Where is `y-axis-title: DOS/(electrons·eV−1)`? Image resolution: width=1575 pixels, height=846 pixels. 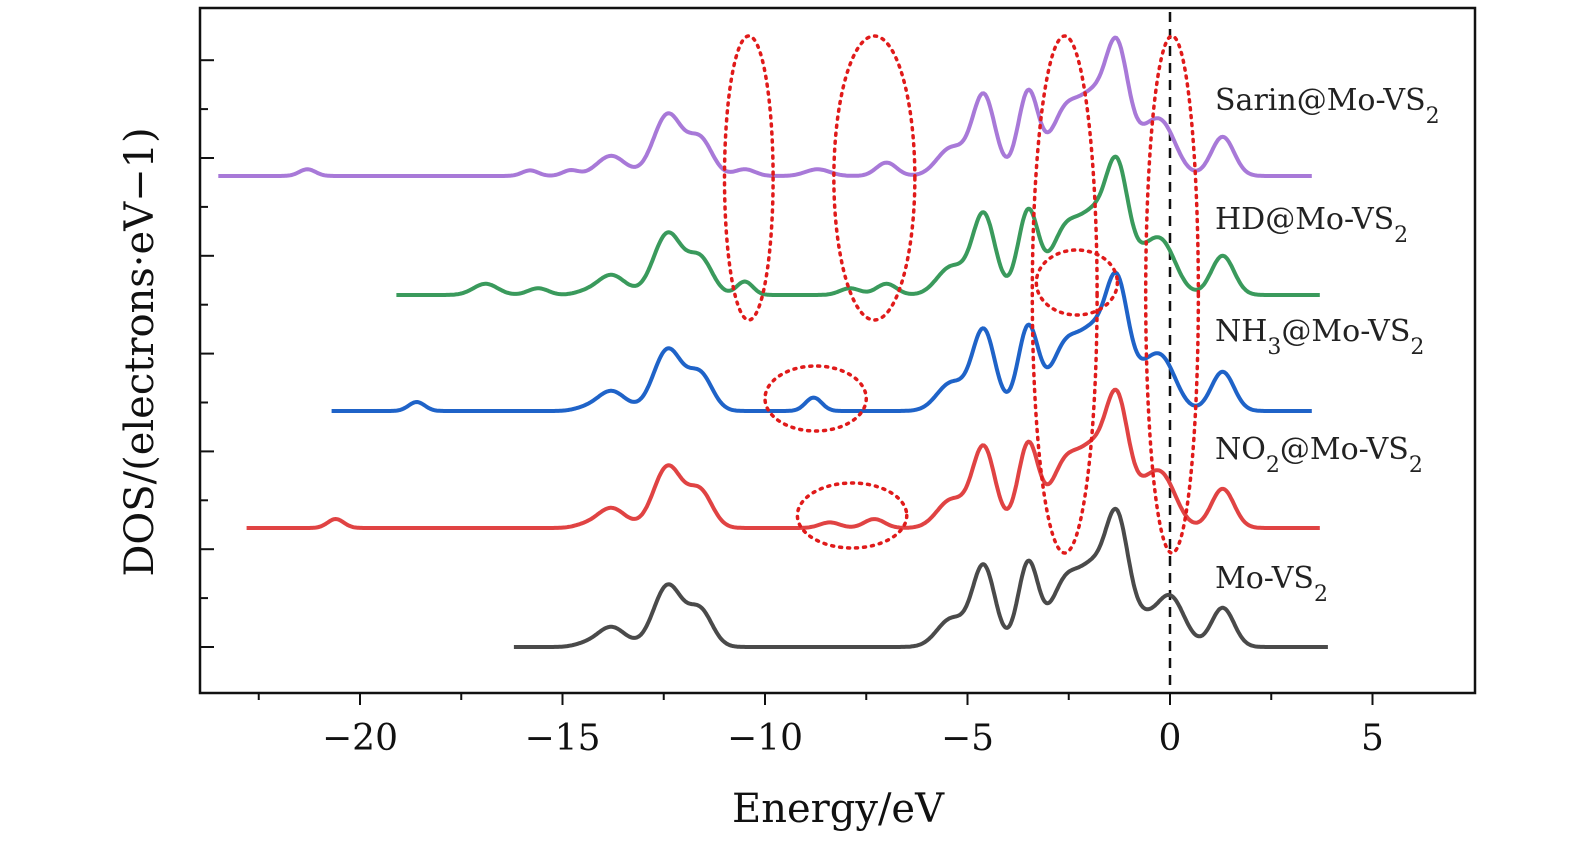
y-axis-title: DOS/(electrons·eV−1) is located at coordinates (140, 351).